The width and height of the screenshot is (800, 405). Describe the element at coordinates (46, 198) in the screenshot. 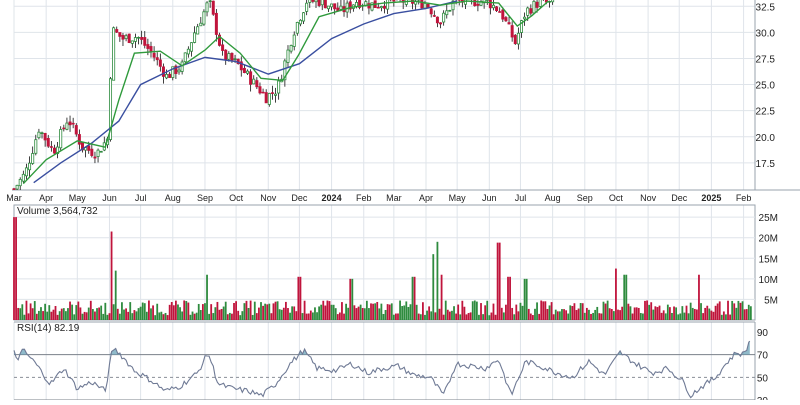

I see `x-tick-label: Apr` at that location.